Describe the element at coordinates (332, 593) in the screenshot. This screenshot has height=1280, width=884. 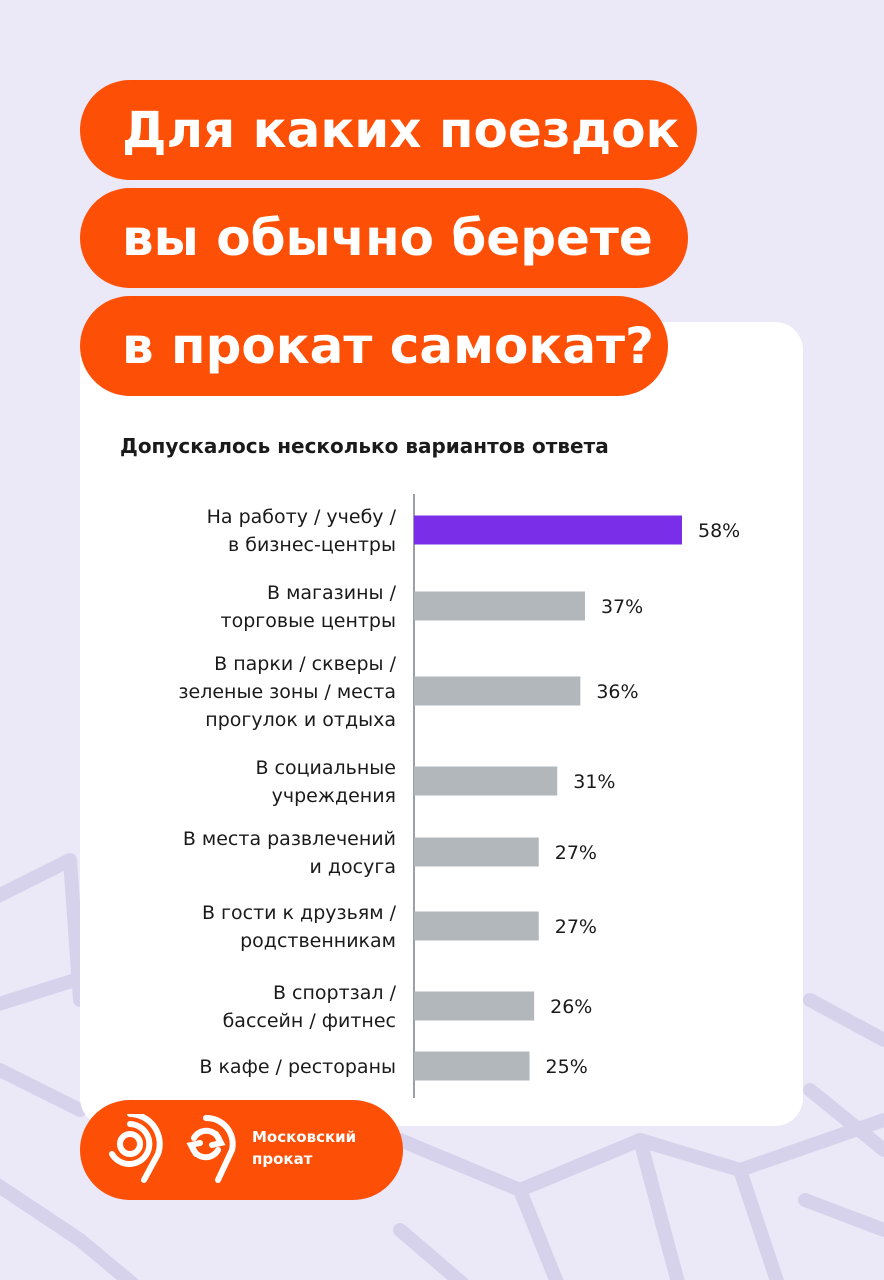
I see `category-label: В магазины /` at that location.